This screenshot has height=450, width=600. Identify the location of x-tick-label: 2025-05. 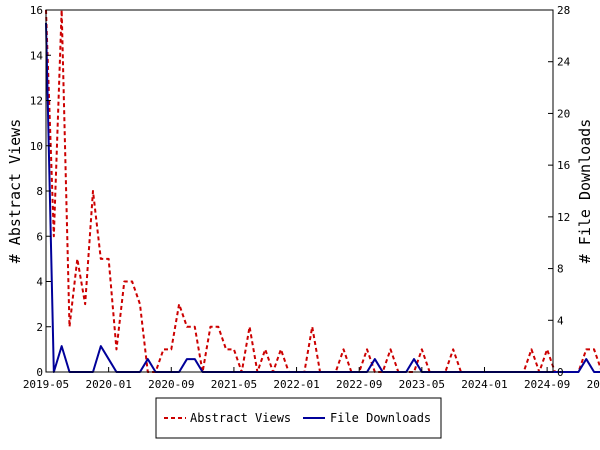
(593, 384).